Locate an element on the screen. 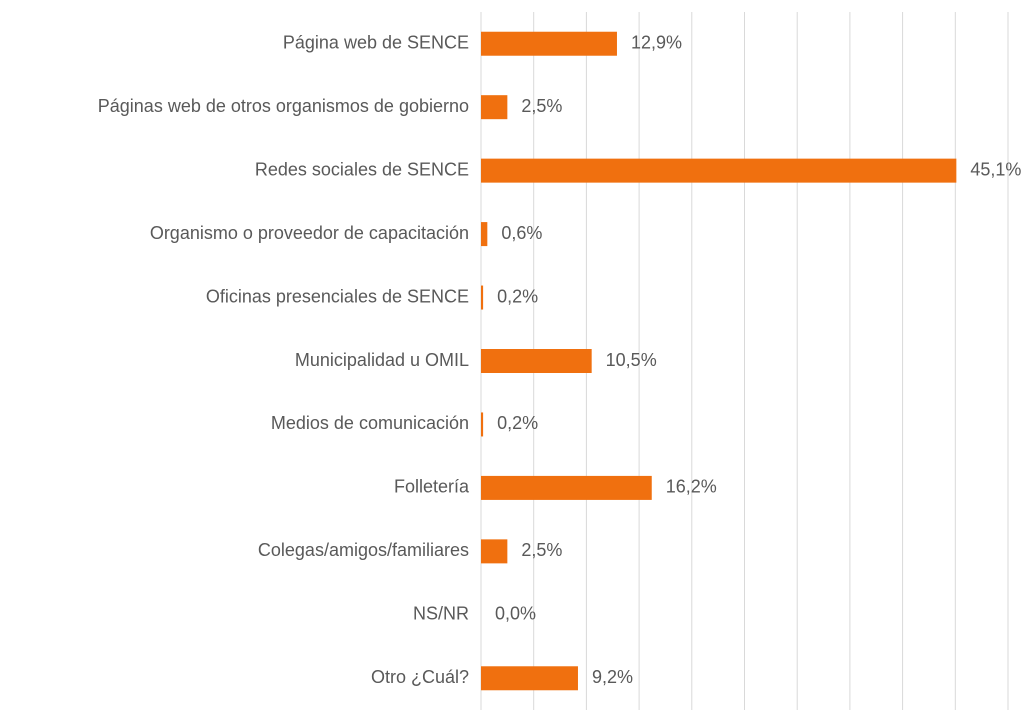  y-tick-label: Redes sociales de SENCE is located at coordinates (362, 169).